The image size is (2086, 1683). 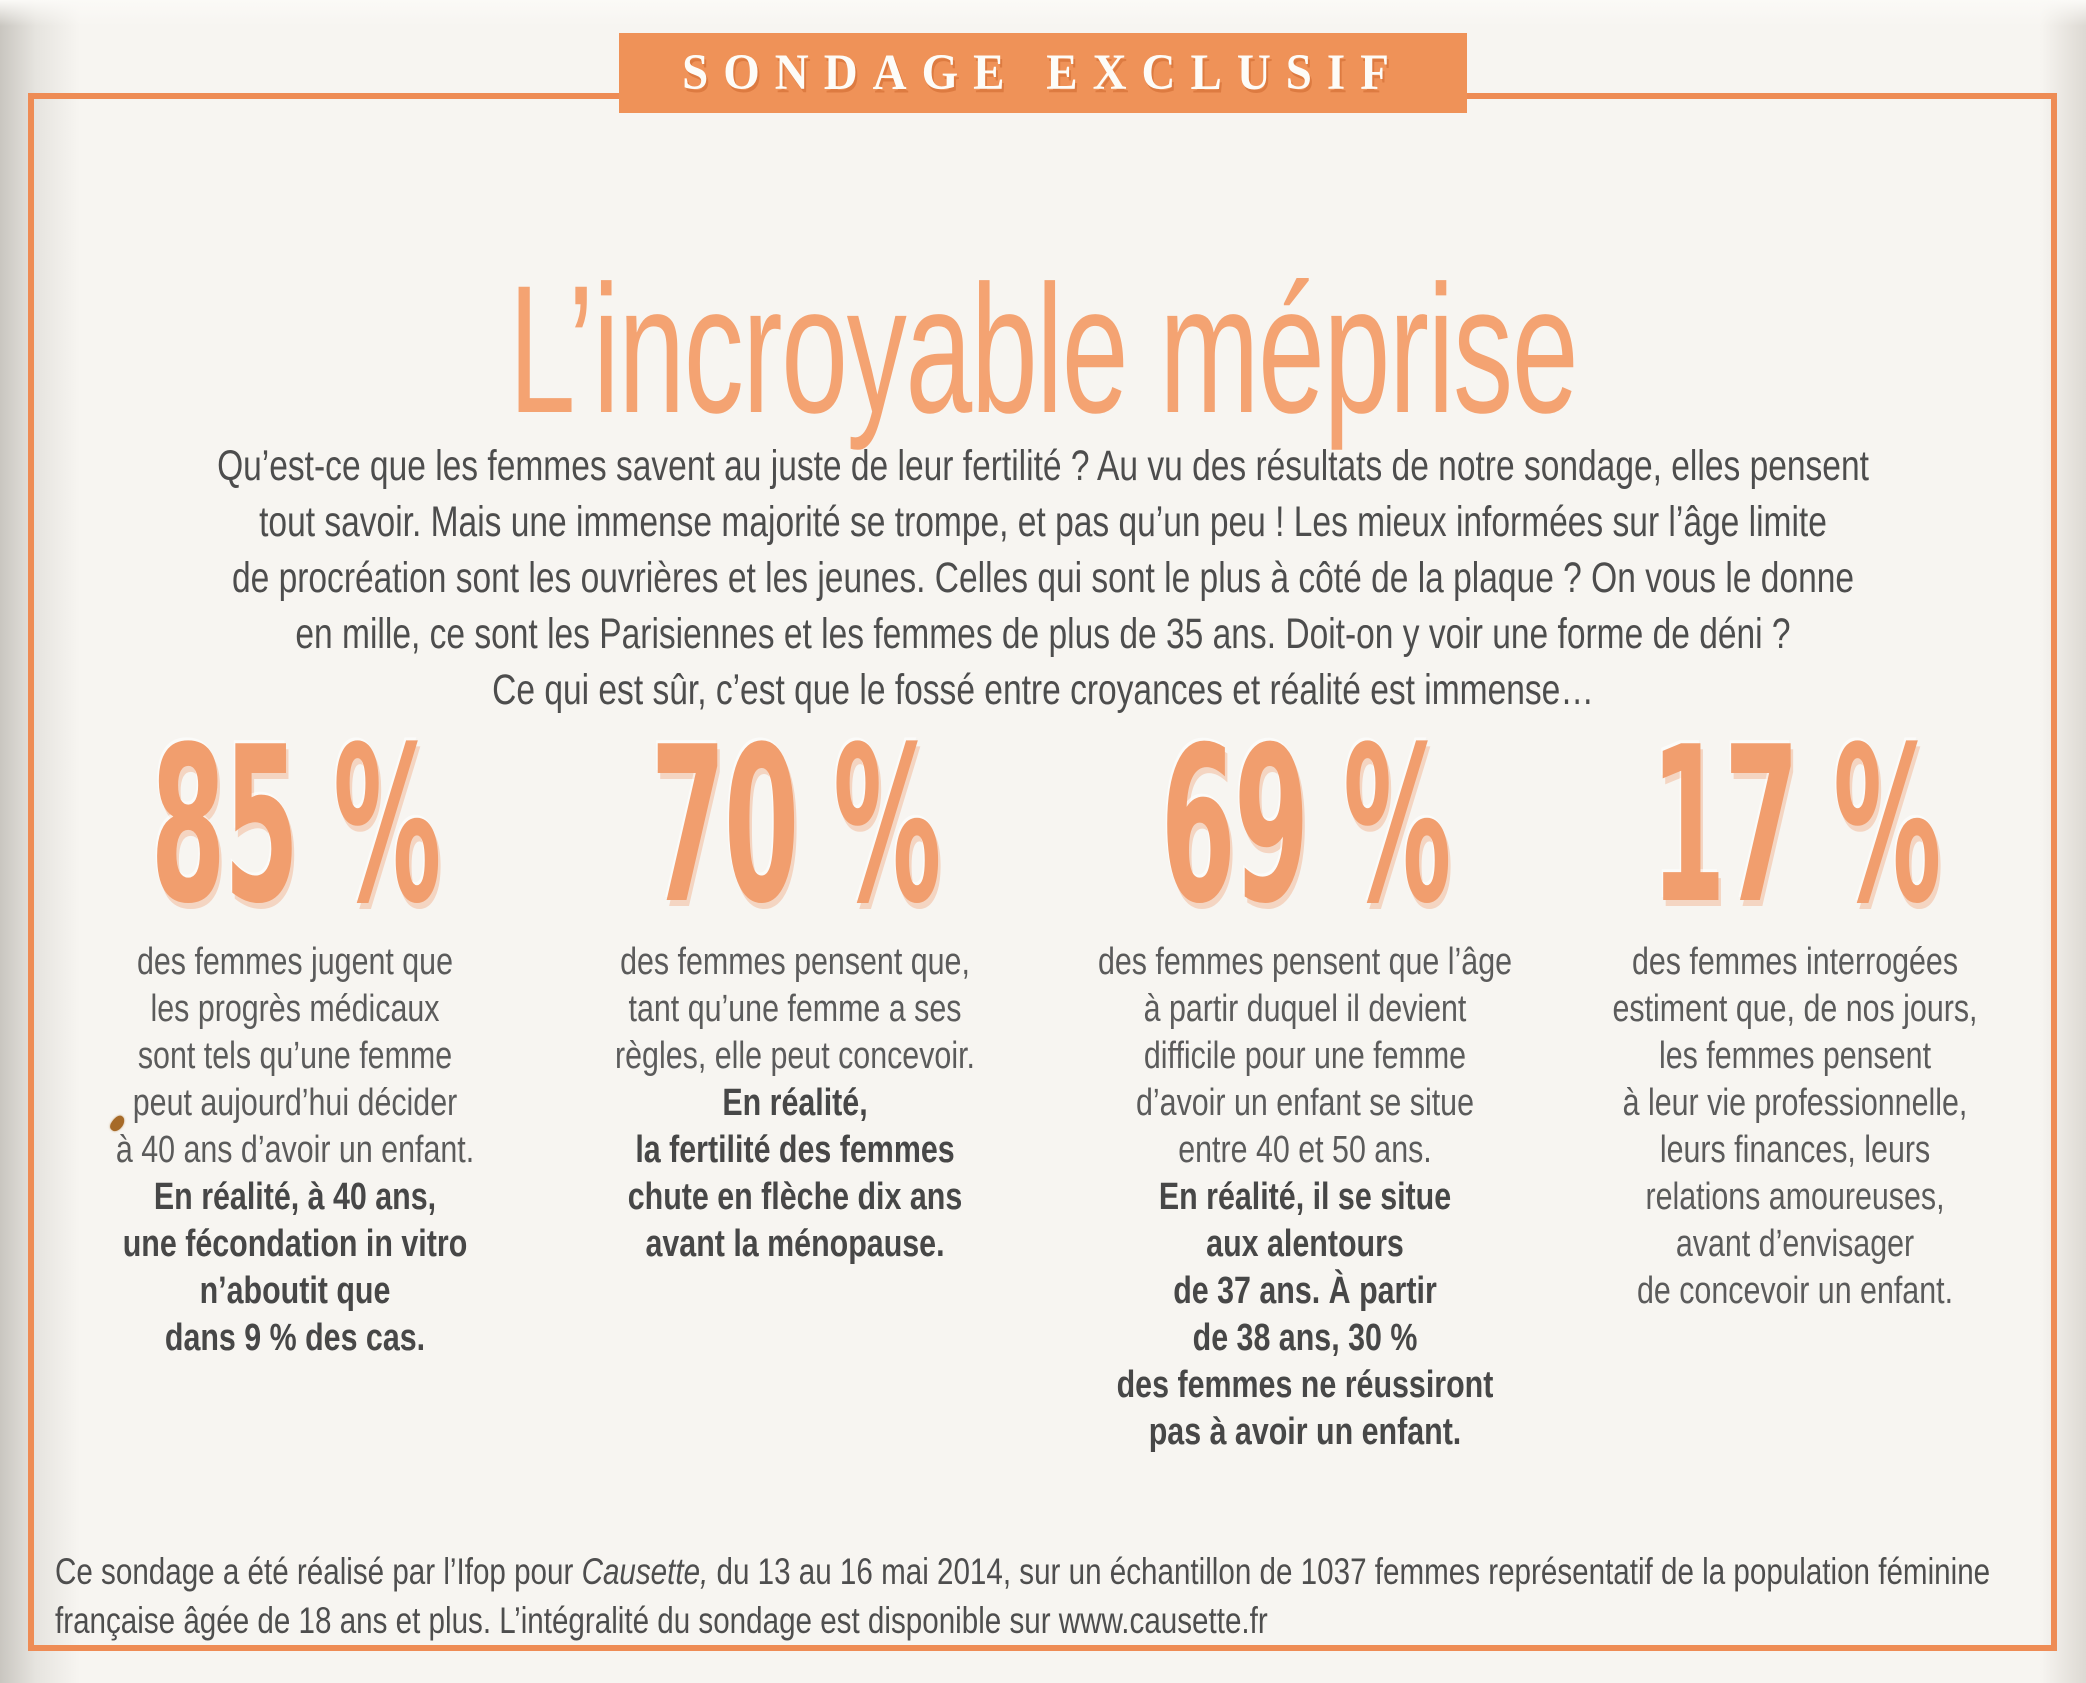 What do you see at coordinates (295, 825) in the screenshot?
I see `stat-value: 85 %` at bounding box center [295, 825].